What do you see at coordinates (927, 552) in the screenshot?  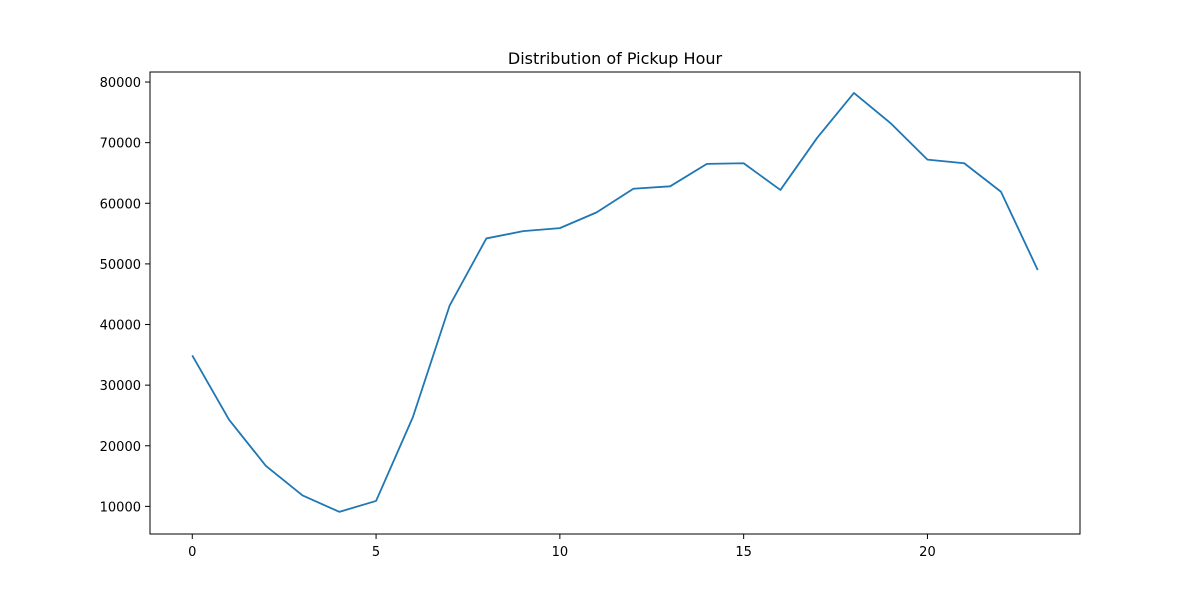 I see `x-tick-label: 20` at bounding box center [927, 552].